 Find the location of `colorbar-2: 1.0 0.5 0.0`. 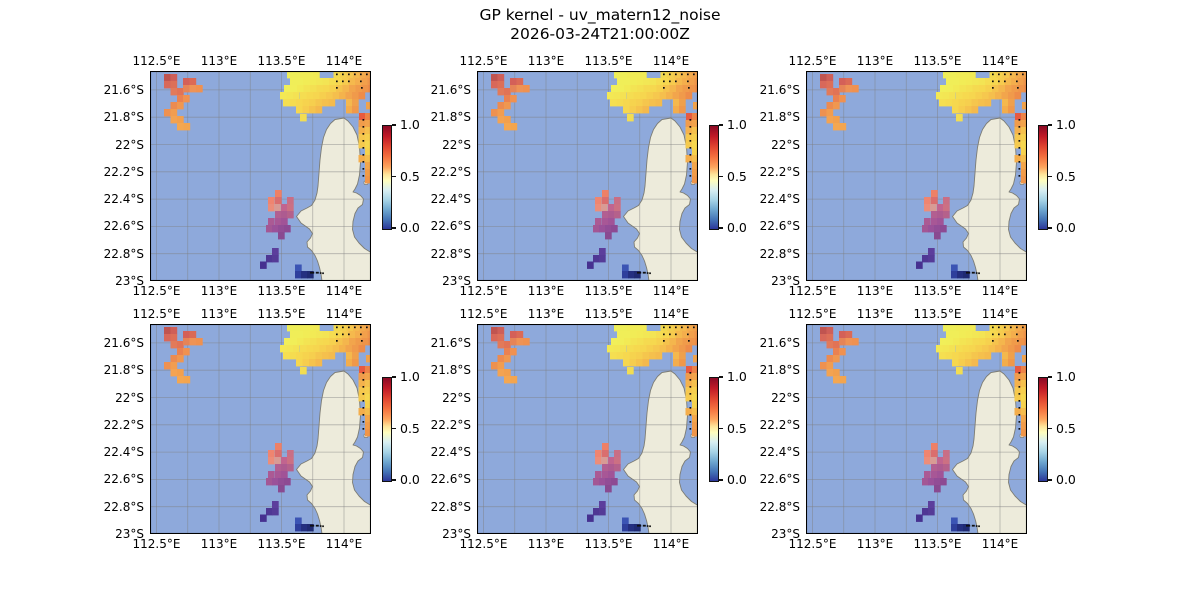

colorbar-2: 1.0 0.5 0.0 is located at coordinates (733, 176).